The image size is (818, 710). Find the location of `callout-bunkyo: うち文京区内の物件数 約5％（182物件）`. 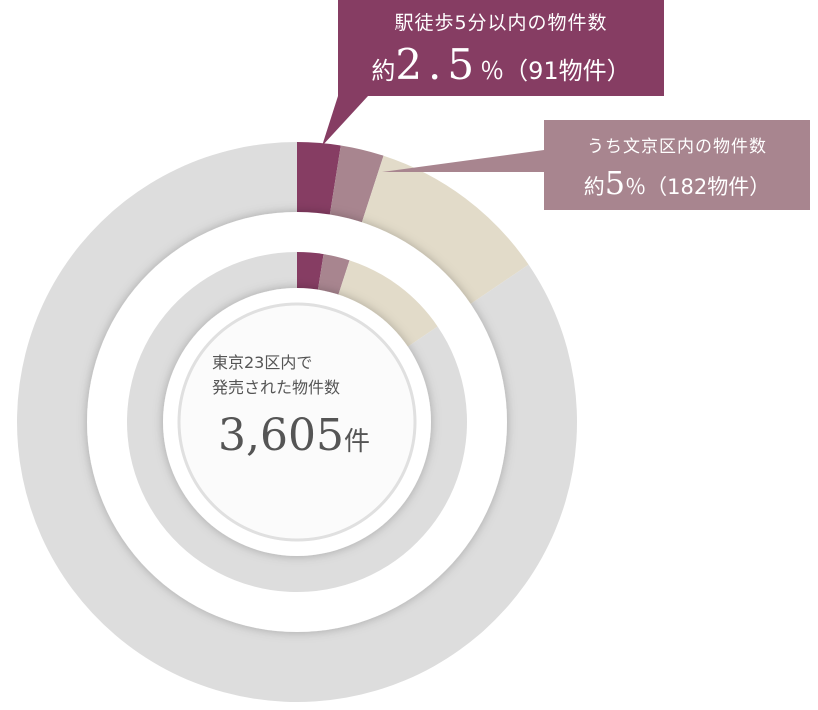

callout-bunkyo: うち文京区内の物件数 約5％（182物件） is located at coordinates (677, 165).